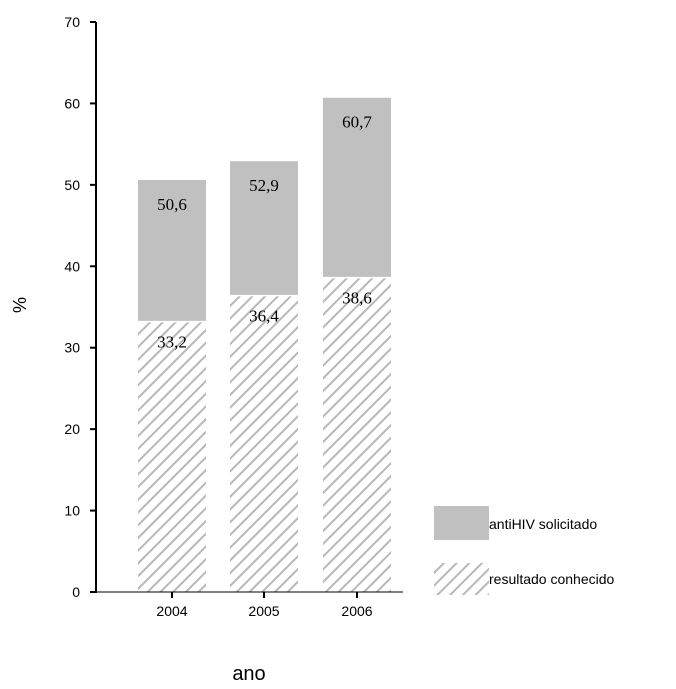 The image size is (676, 689). Describe the element at coordinates (264, 228) in the screenshot. I see `bar-antihiv-solicitado-2005` at that location.